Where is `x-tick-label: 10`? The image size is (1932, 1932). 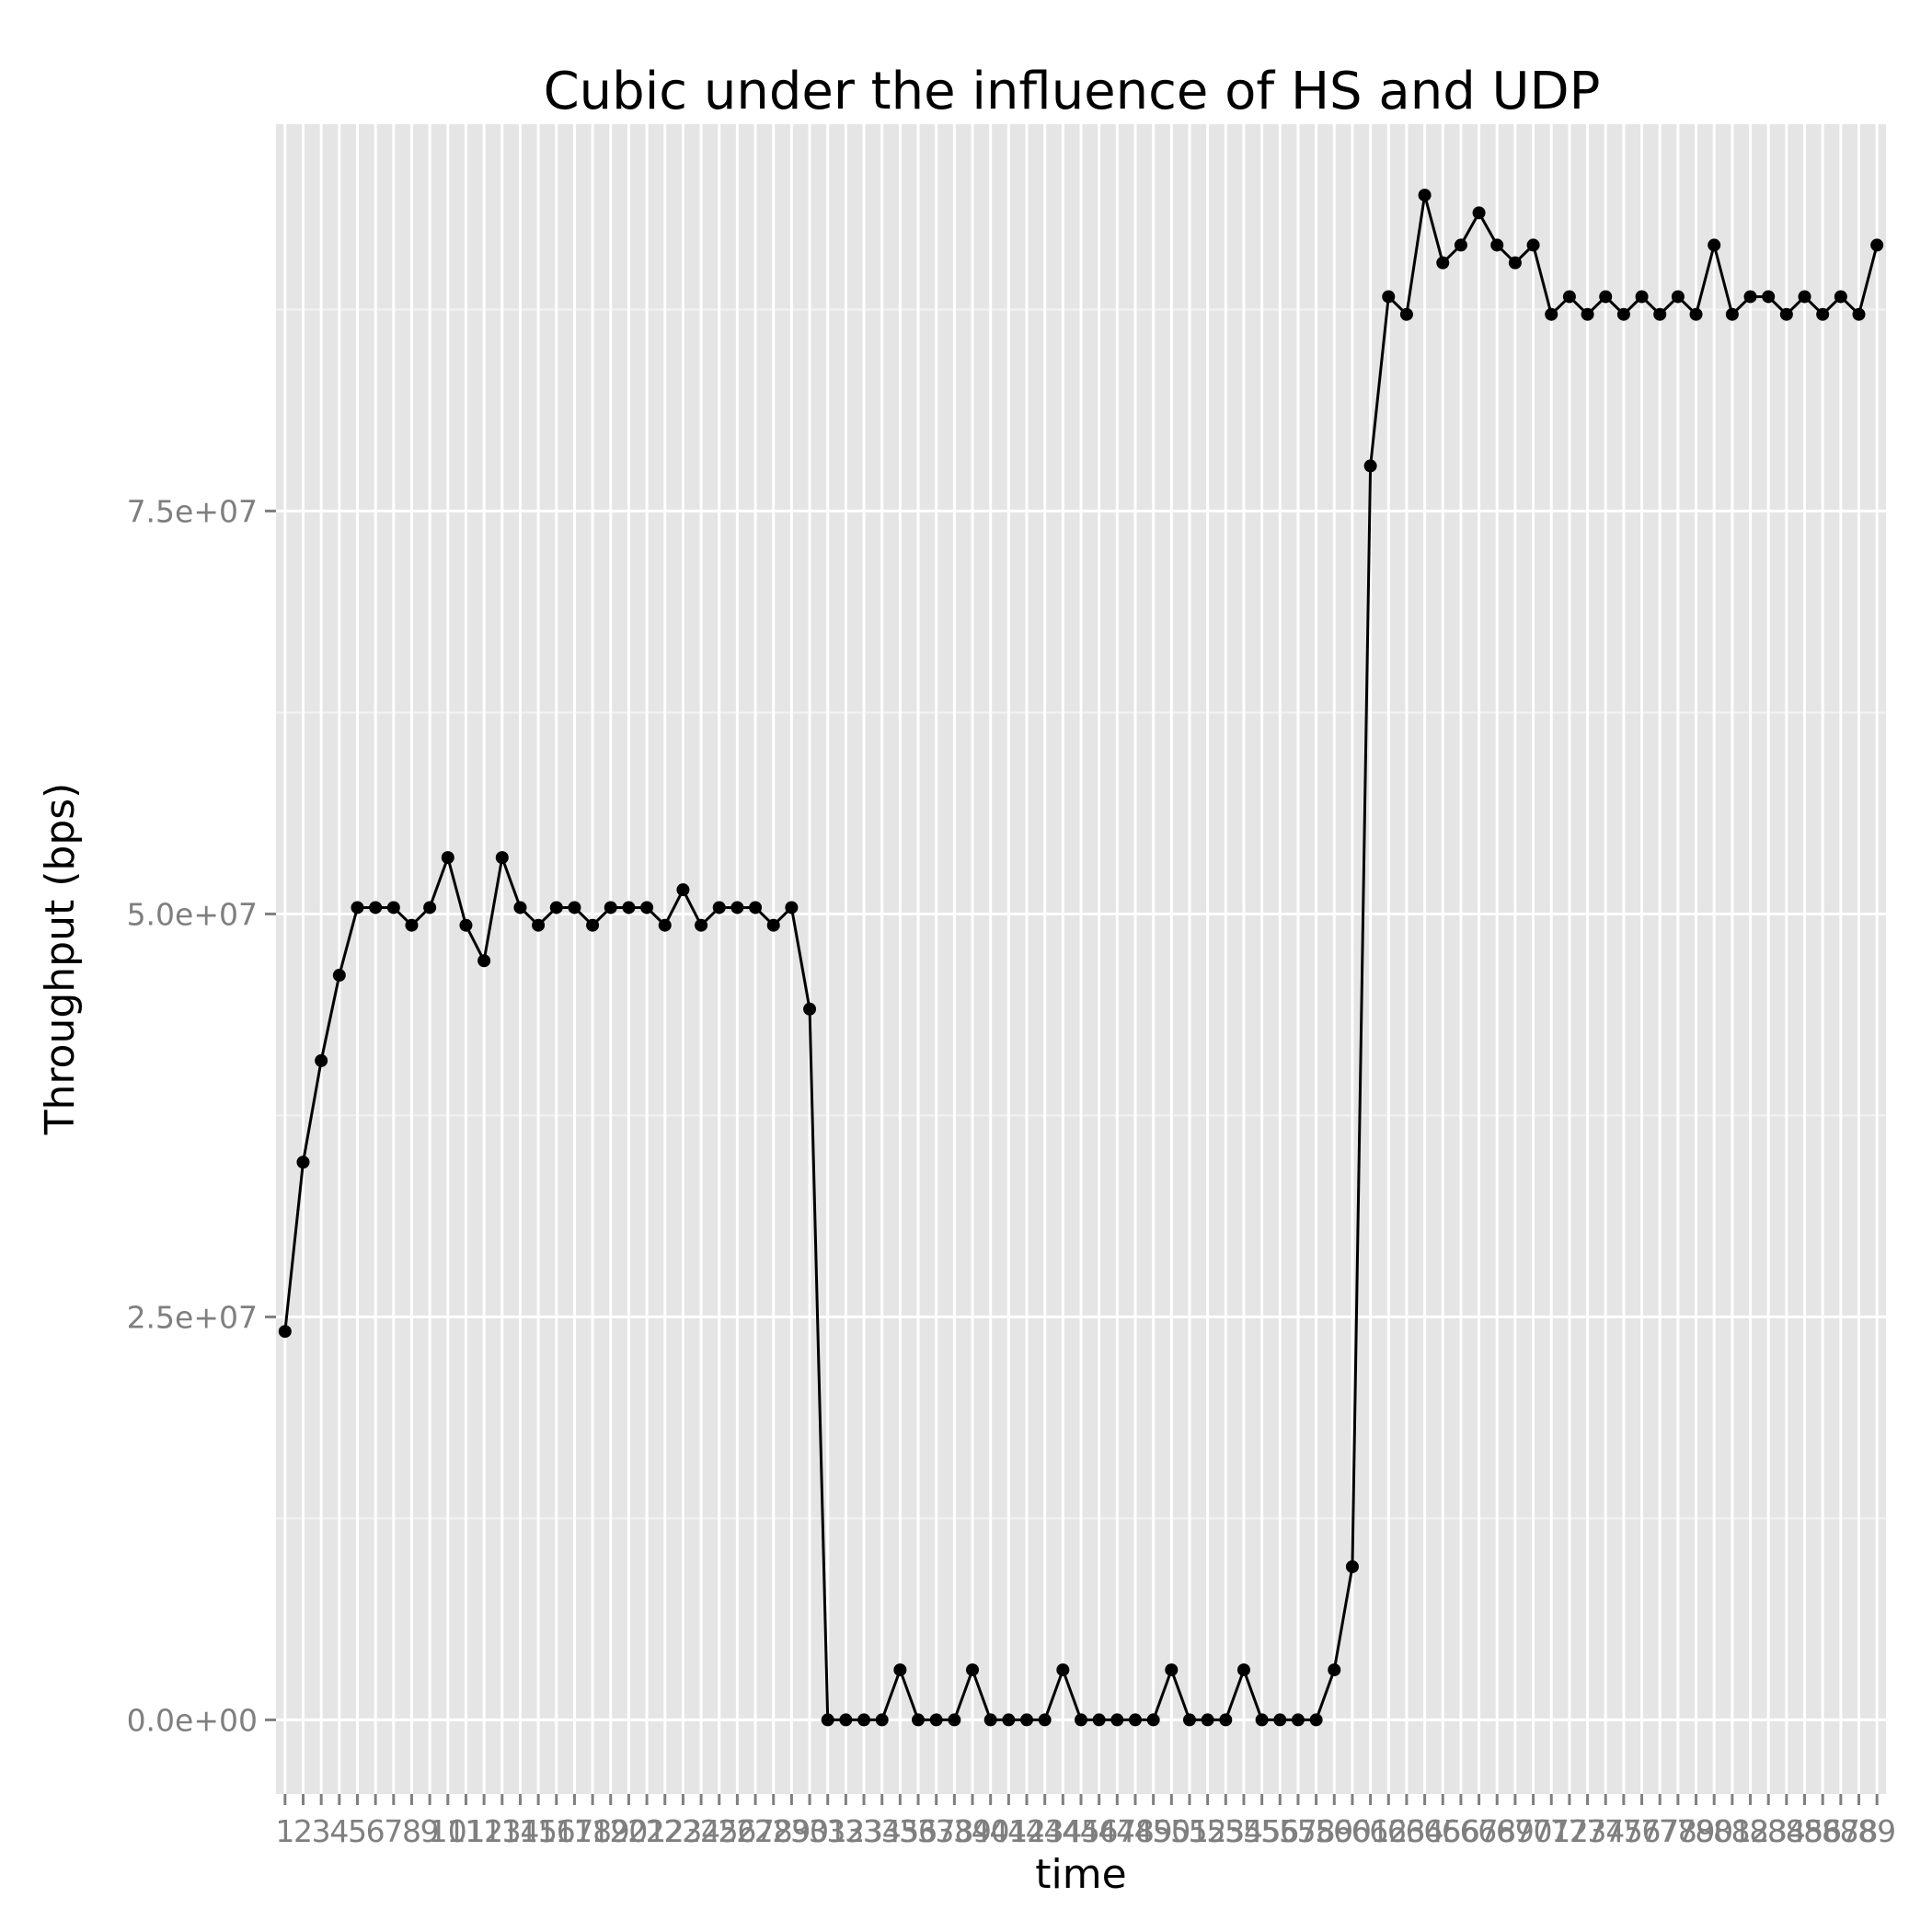
x-tick-label: 10 is located at coordinates (448, 1831).